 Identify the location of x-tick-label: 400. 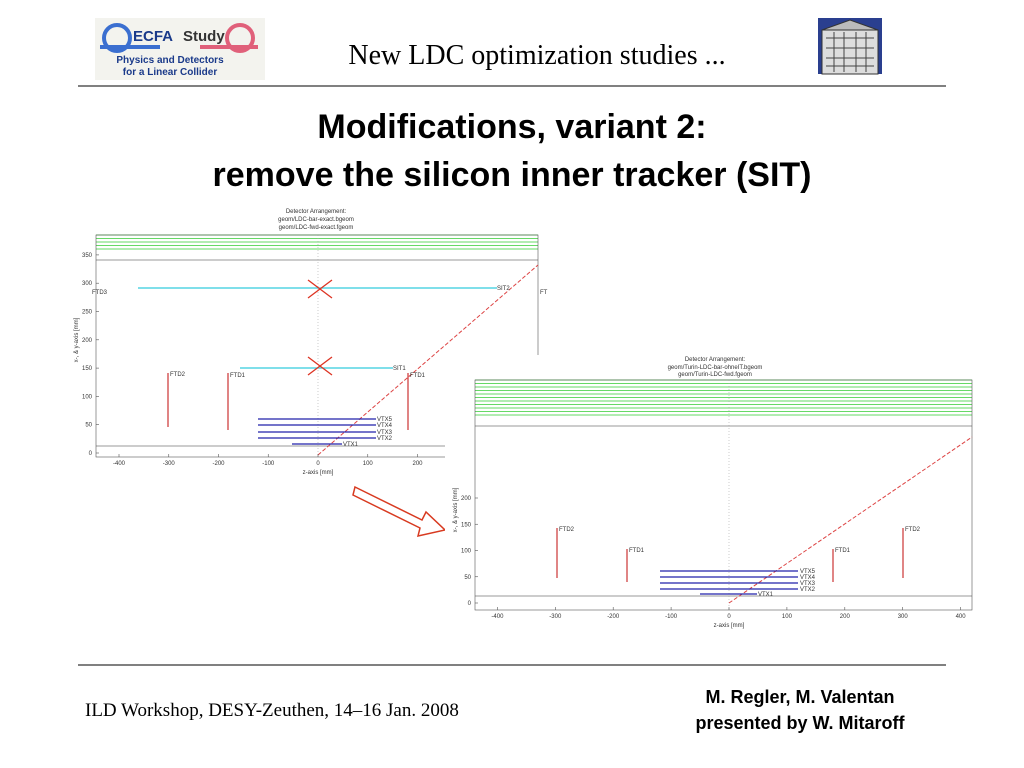
(961, 617).